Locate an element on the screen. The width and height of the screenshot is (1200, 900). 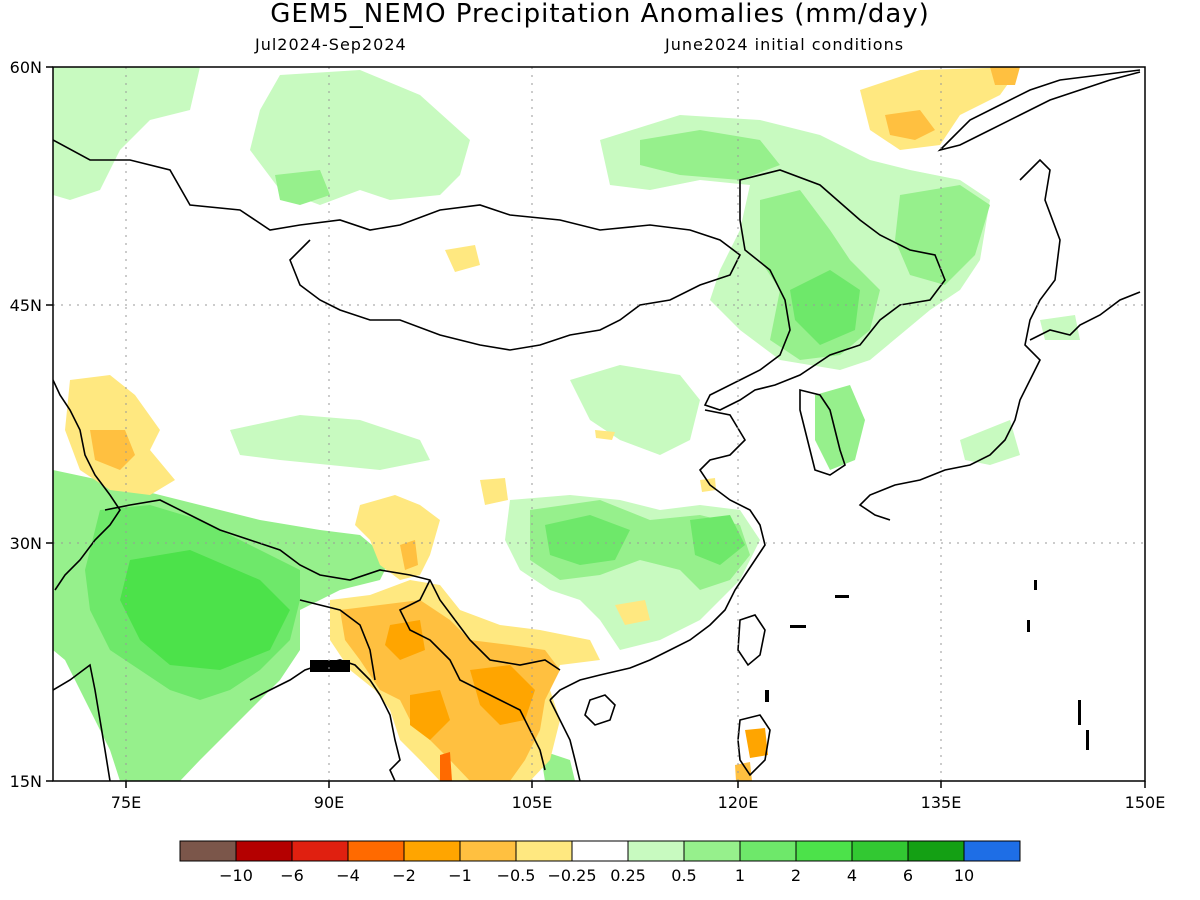
colorbar-label: −0.25 is located at coordinates (571, 875).